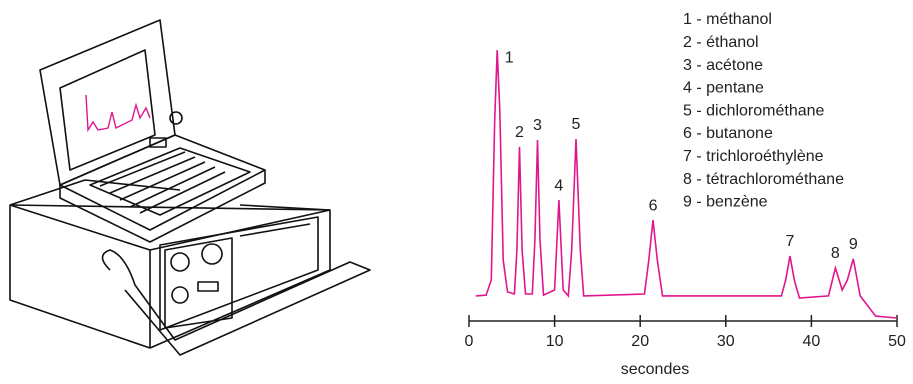  Describe the element at coordinates (812, 341) in the screenshot. I see `x-tick-label: 40` at that location.